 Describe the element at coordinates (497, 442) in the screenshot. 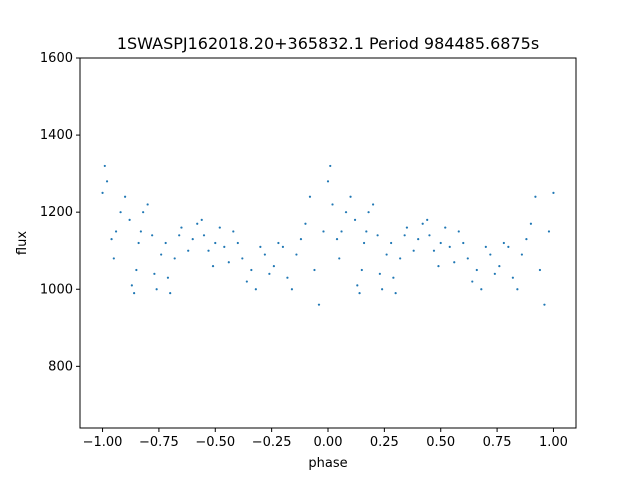

I see `x-tick-label: 0.75` at that location.